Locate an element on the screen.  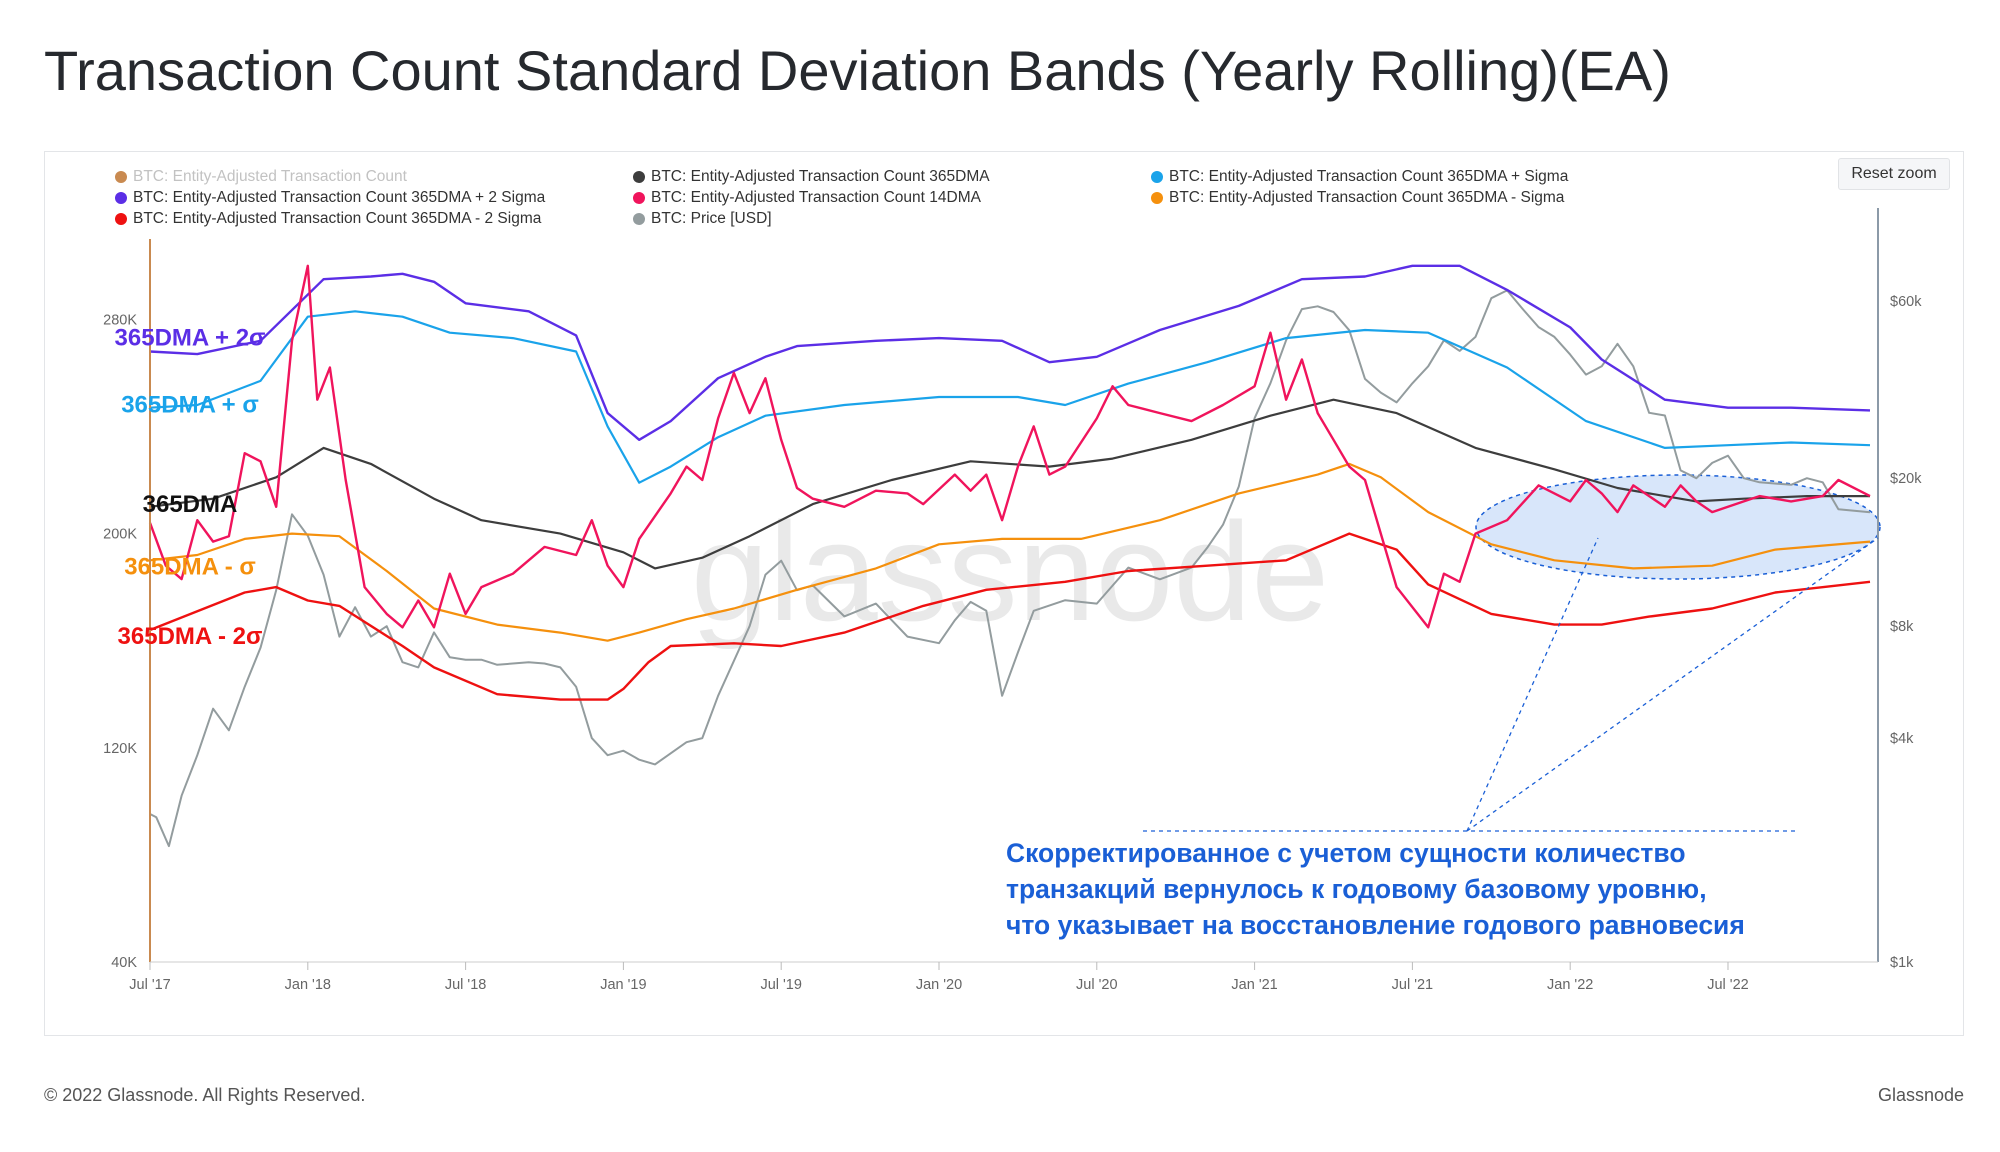
series-line-minus1 is located at coordinates (1010, 552).